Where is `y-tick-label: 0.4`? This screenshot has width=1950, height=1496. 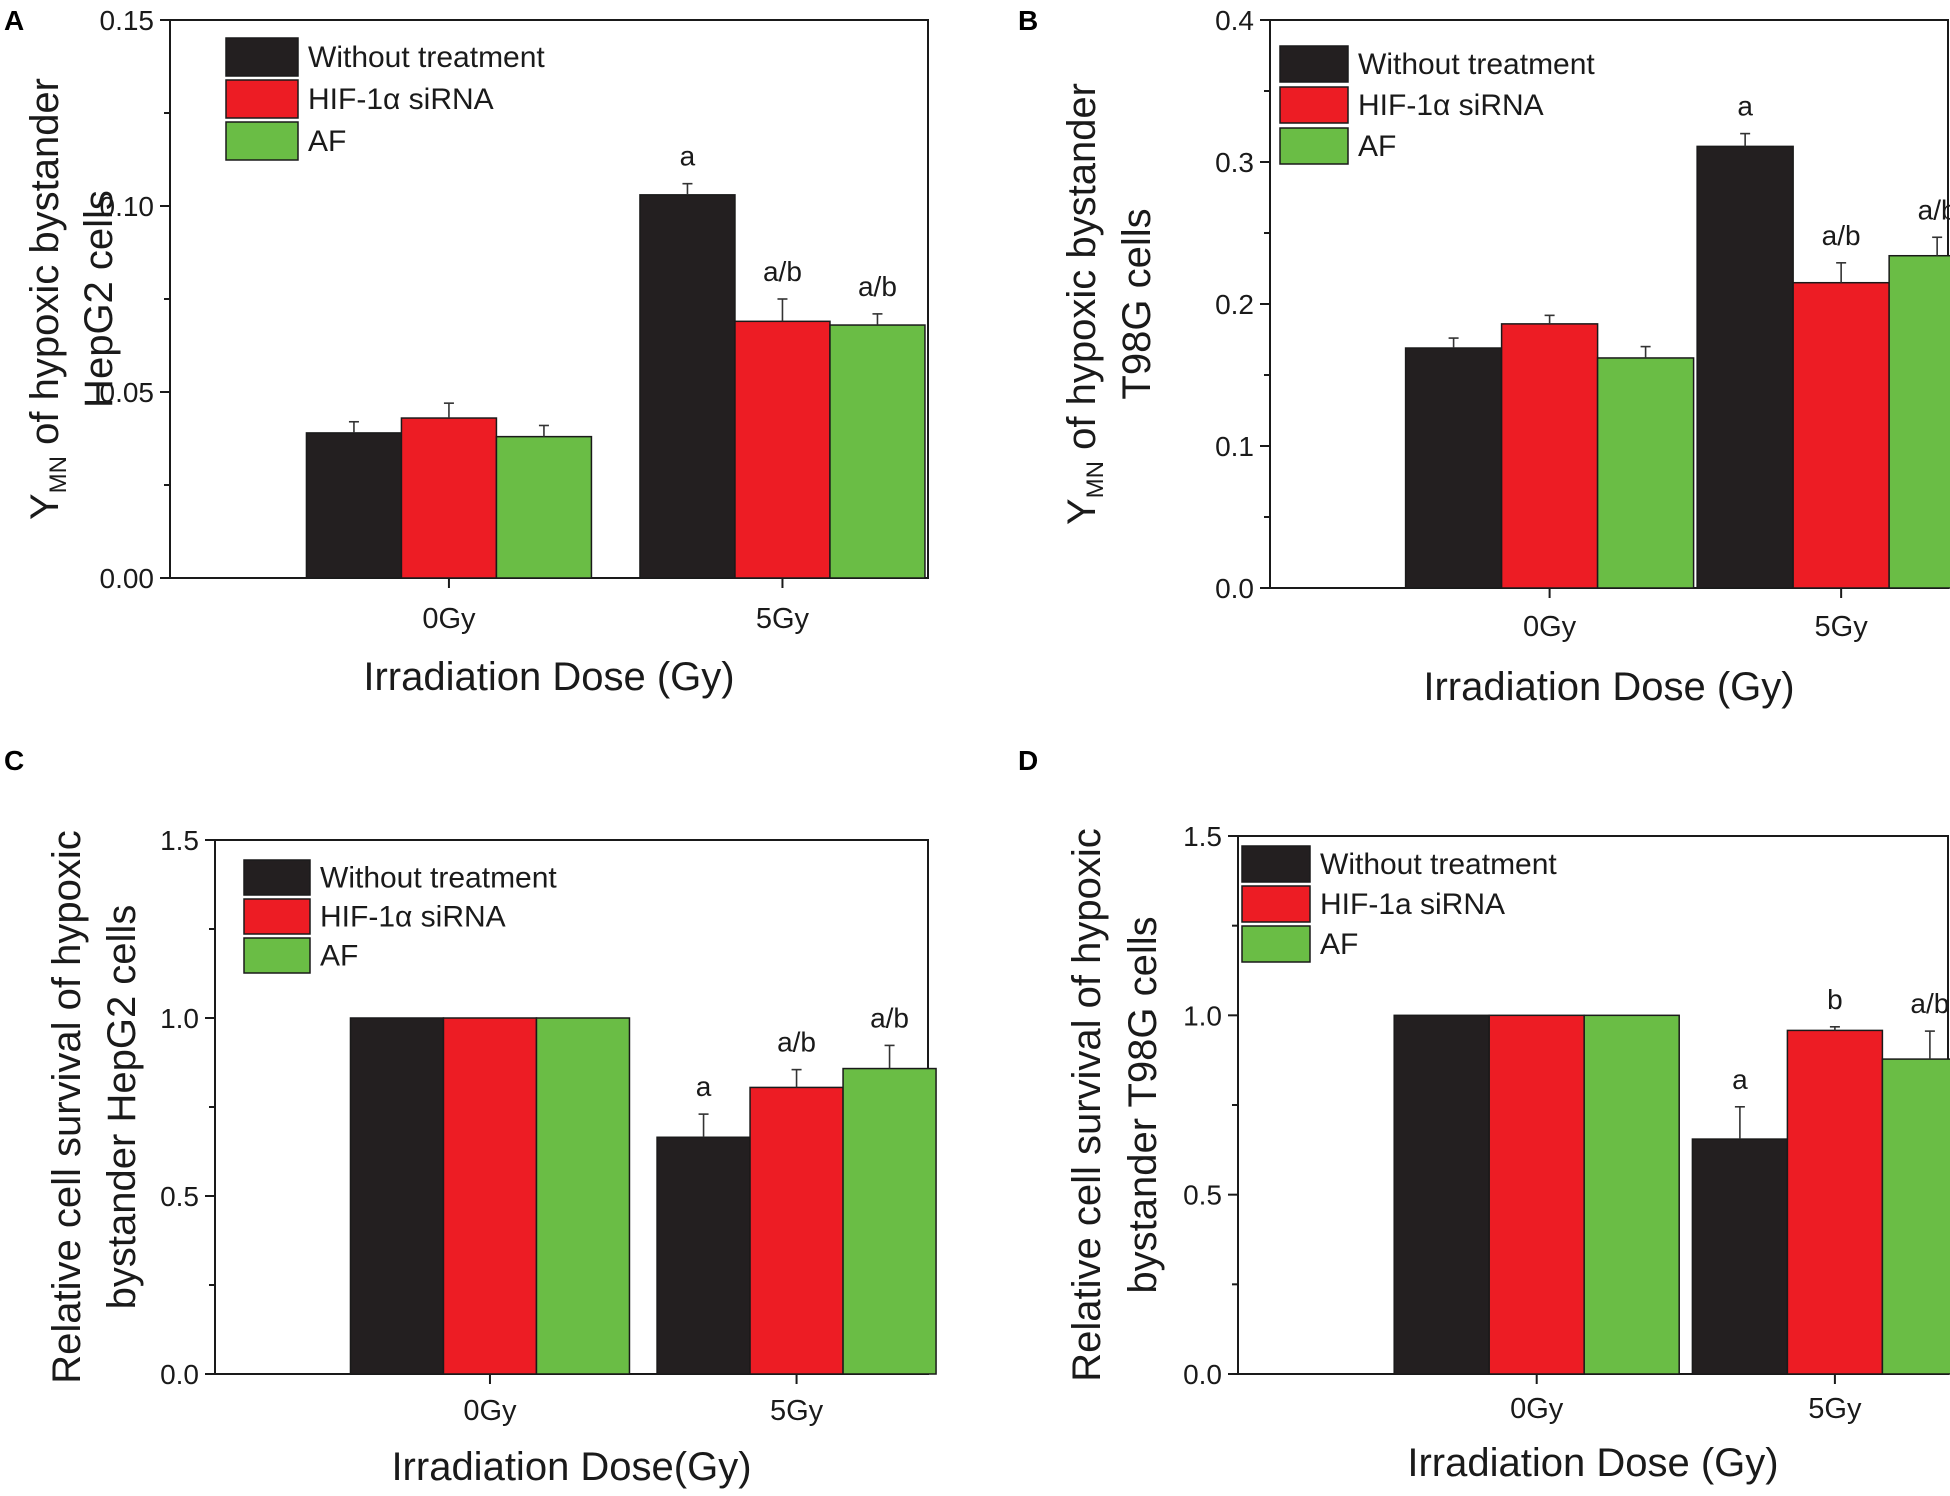
y-tick-label: 0.4 is located at coordinates (1234, 20).